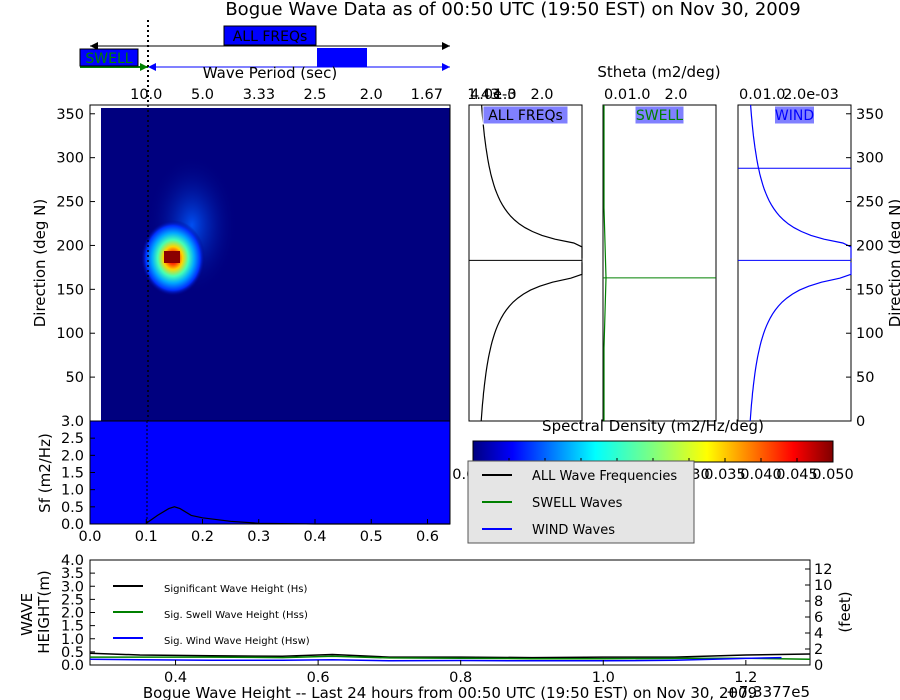  I want to click on sf-series-line, so click(297, 515).